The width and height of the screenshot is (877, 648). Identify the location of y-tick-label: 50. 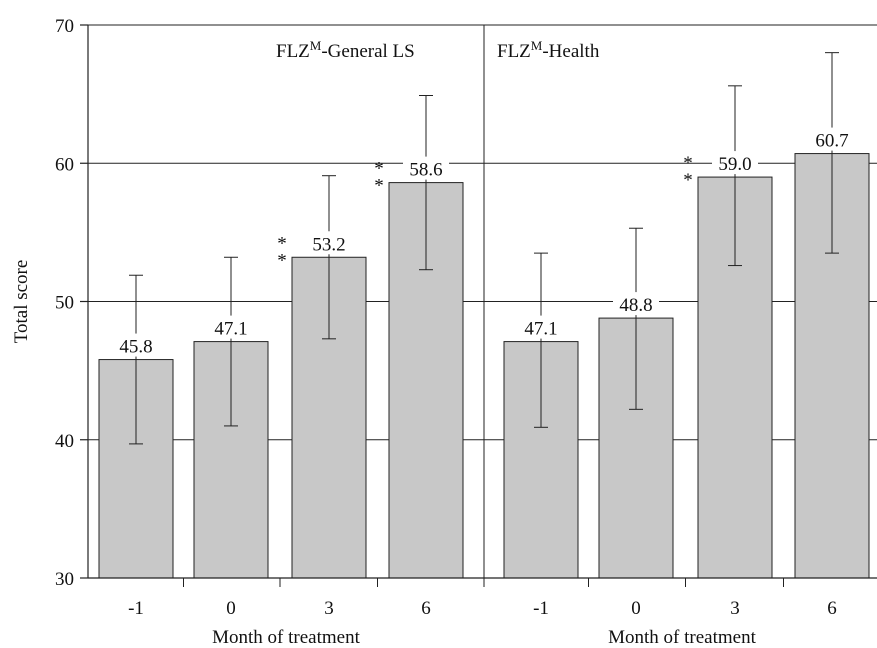
(64, 303).